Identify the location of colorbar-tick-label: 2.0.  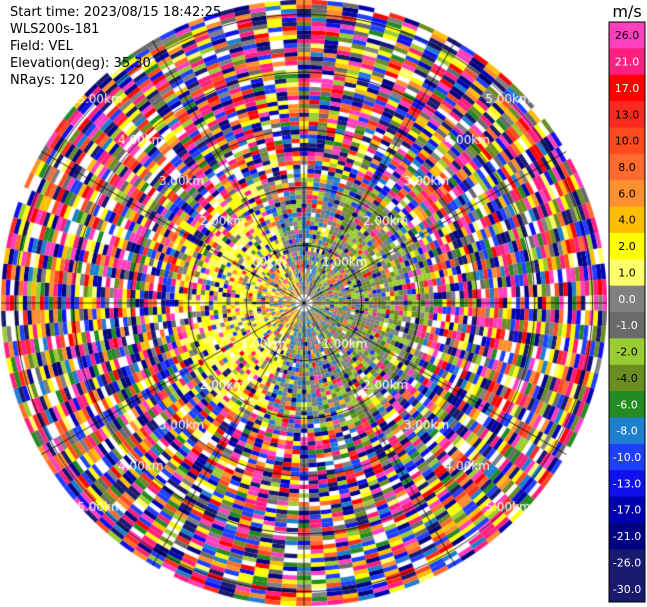
(627, 246).